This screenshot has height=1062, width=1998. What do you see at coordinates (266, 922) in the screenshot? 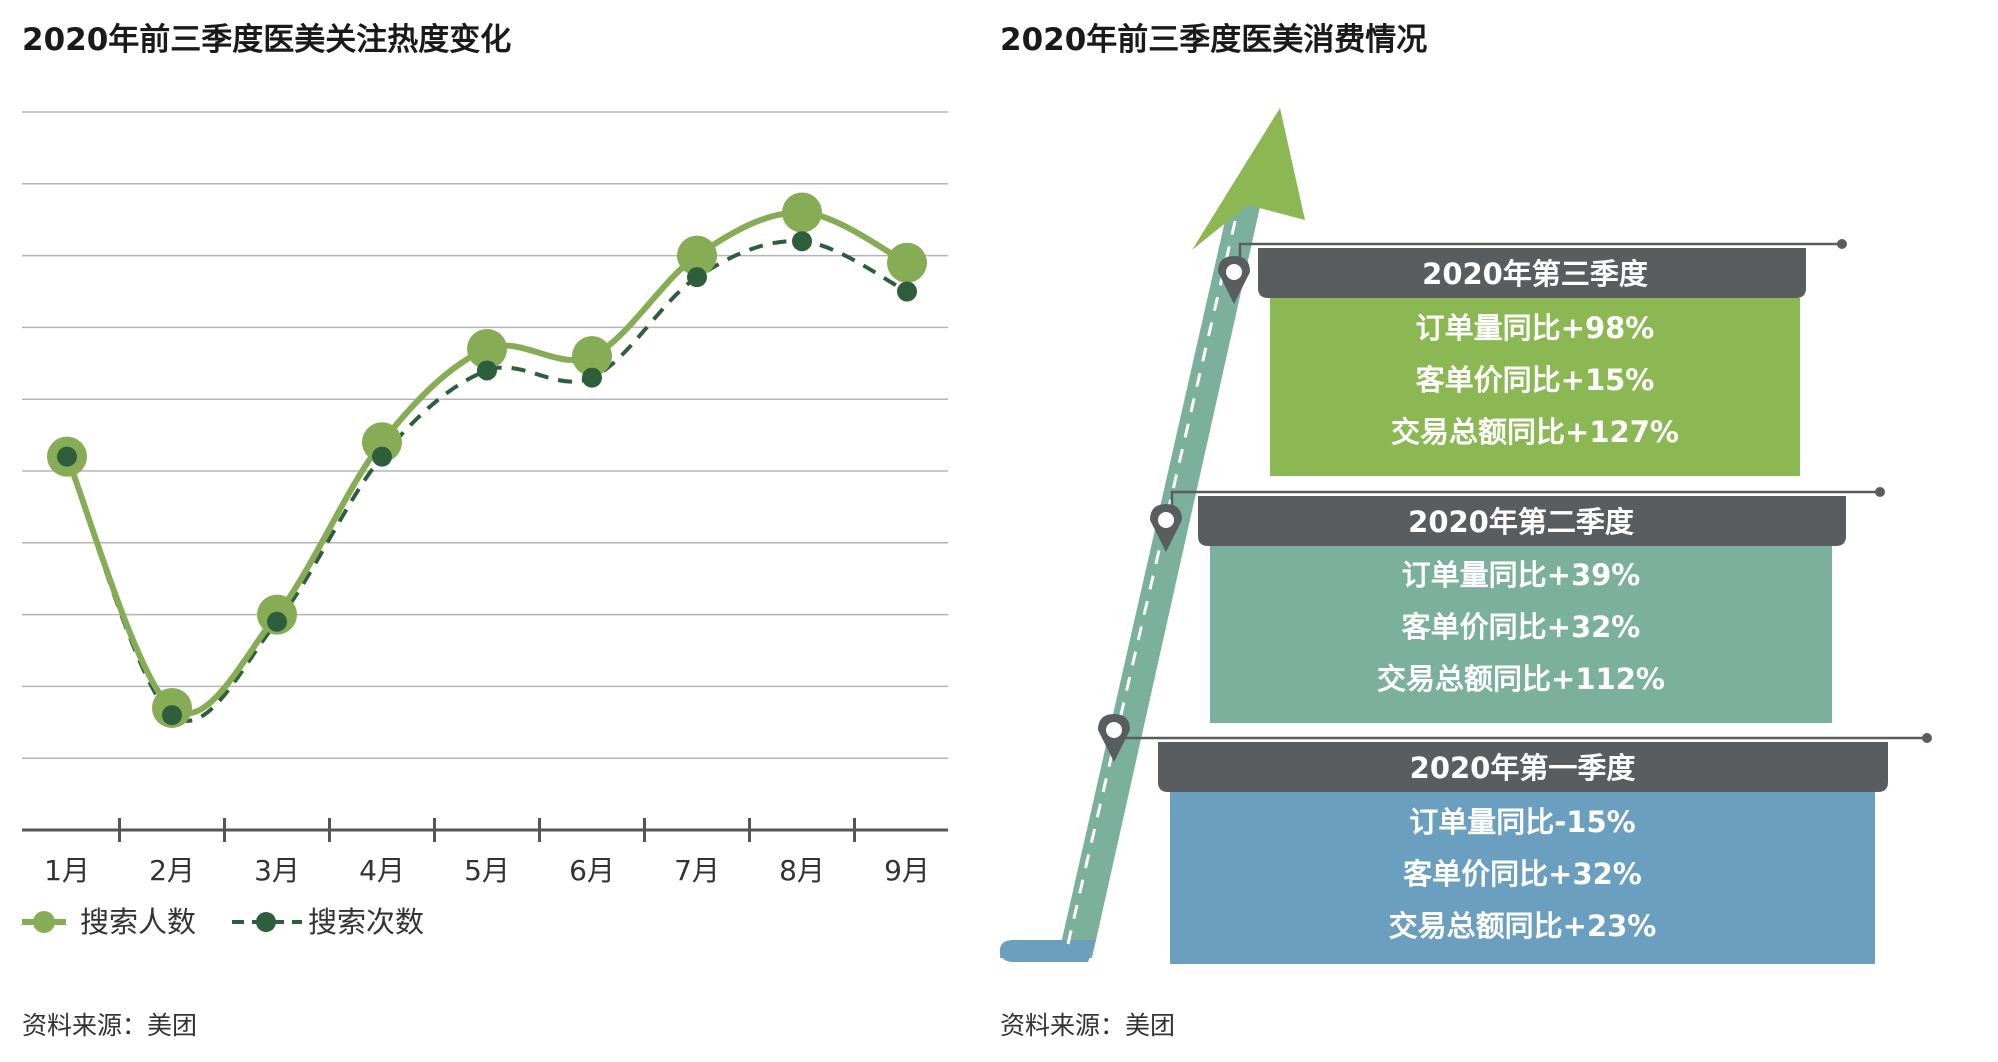
I see `legend-marker-search-count` at bounding box center [266, 922].